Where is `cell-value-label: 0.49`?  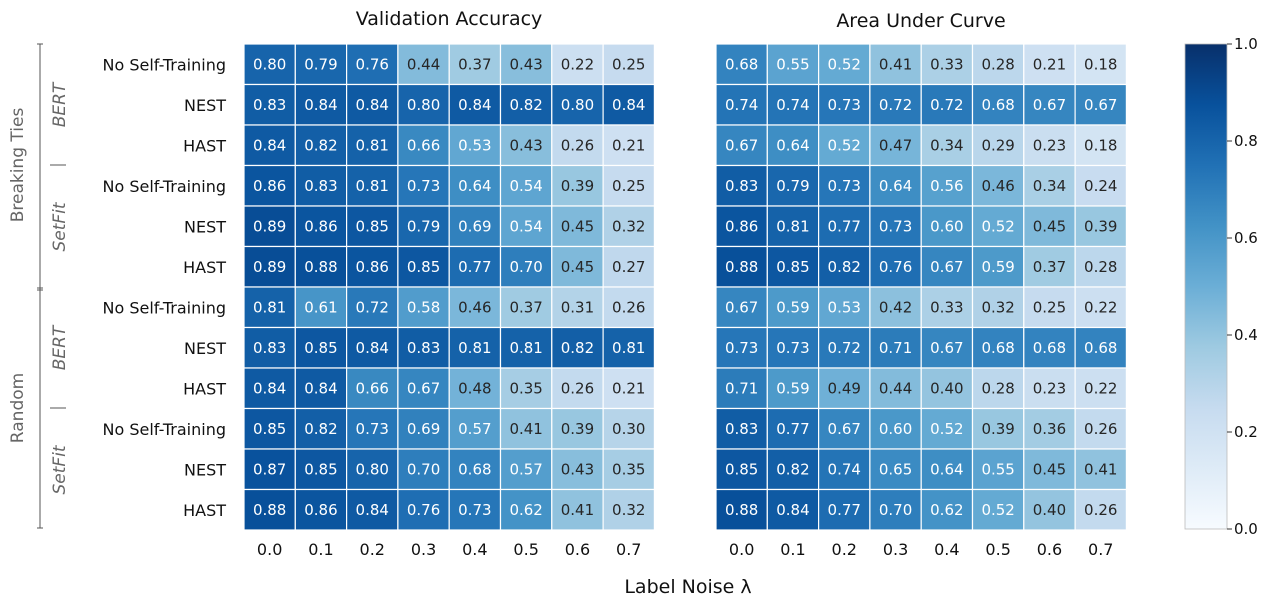 cell-value-label: 0.49 is located at coordinates (844, 388).